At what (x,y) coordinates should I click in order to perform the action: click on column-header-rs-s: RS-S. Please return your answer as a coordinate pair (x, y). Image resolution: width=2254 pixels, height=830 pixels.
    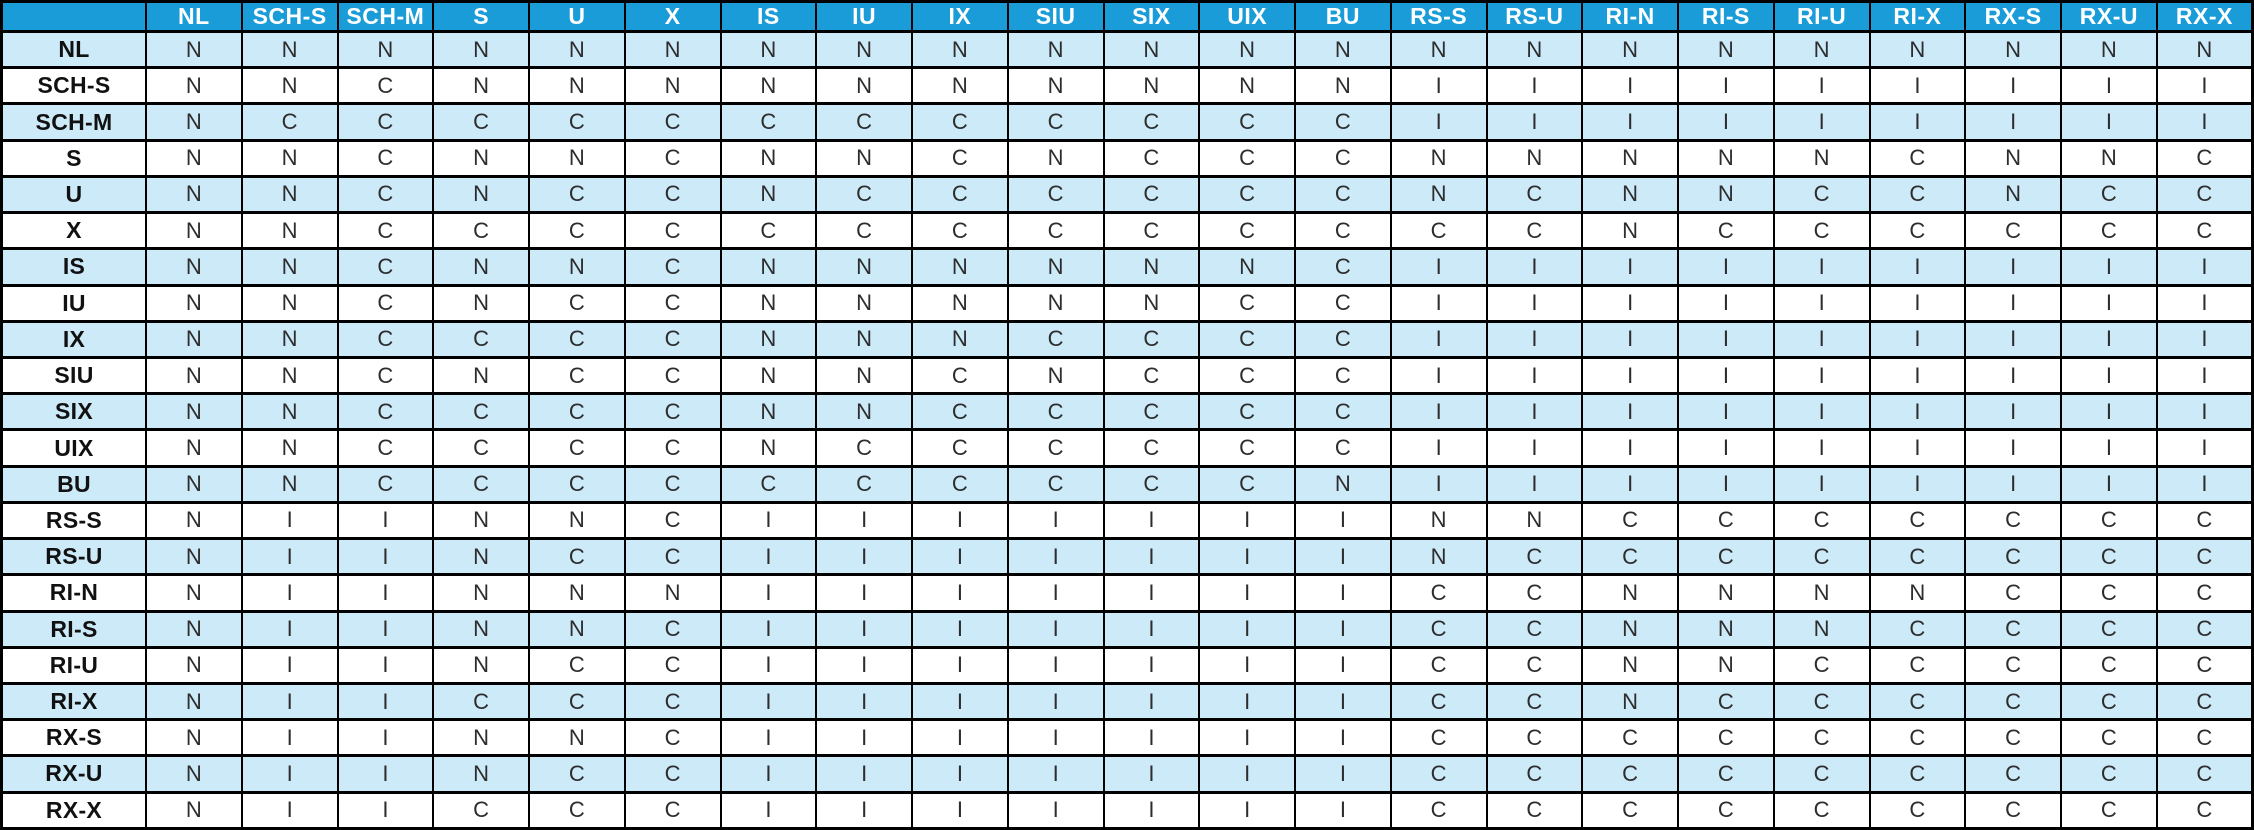
    Looking at the image, I should click on (1438, 16).